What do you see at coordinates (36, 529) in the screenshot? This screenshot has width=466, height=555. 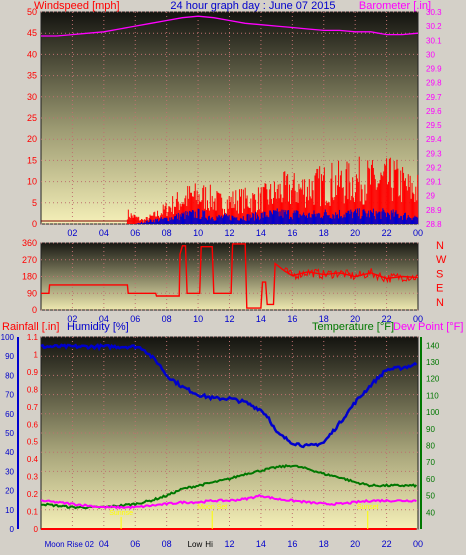 I see `rainfall-tick-label: 0` at bounding box center [36, 529].